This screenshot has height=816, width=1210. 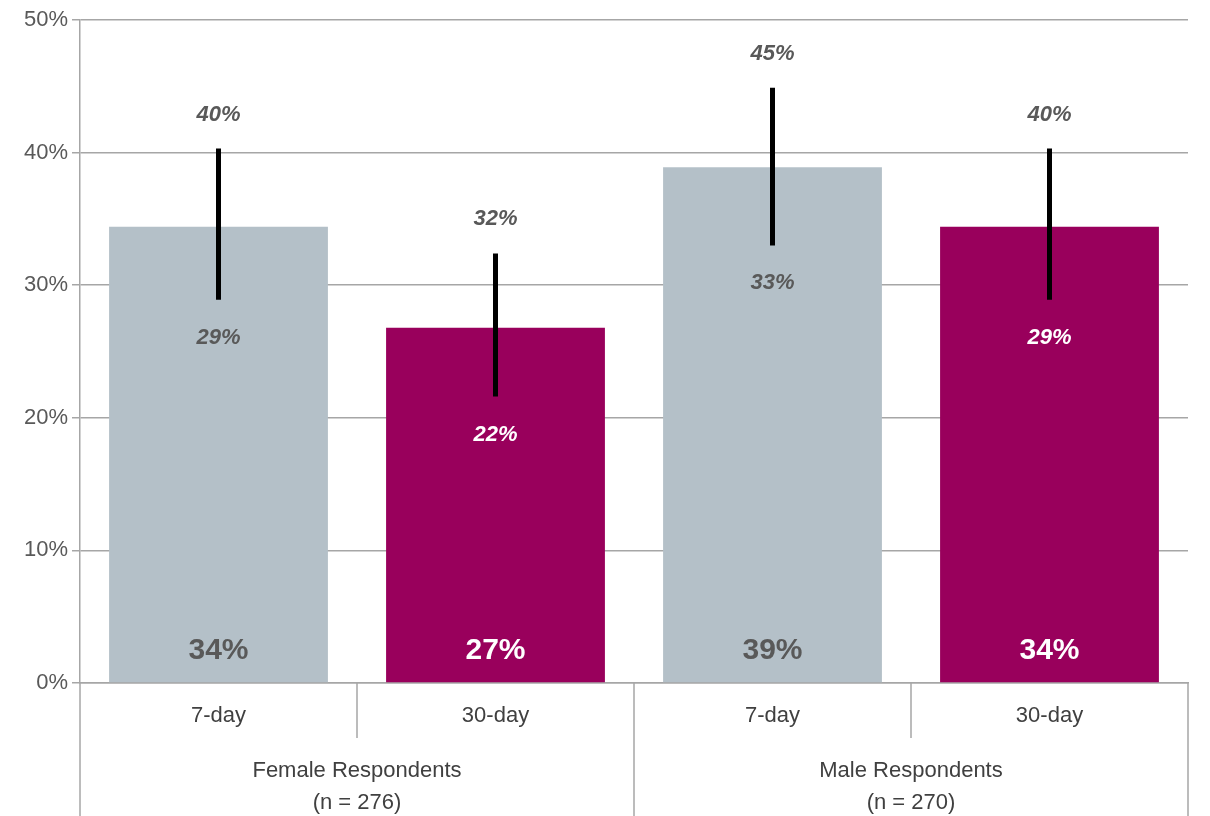 What do you see at coordinates (45, 284) in the screenshot?
I see `y-tick-label: 30%` at bounding box center [45, 284].